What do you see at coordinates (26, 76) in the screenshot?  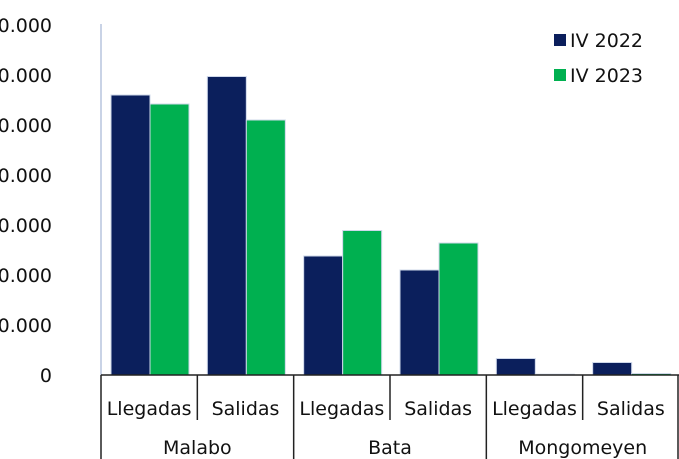 I see `y-tick-label: 60.000` at bounding box center [26, 76].